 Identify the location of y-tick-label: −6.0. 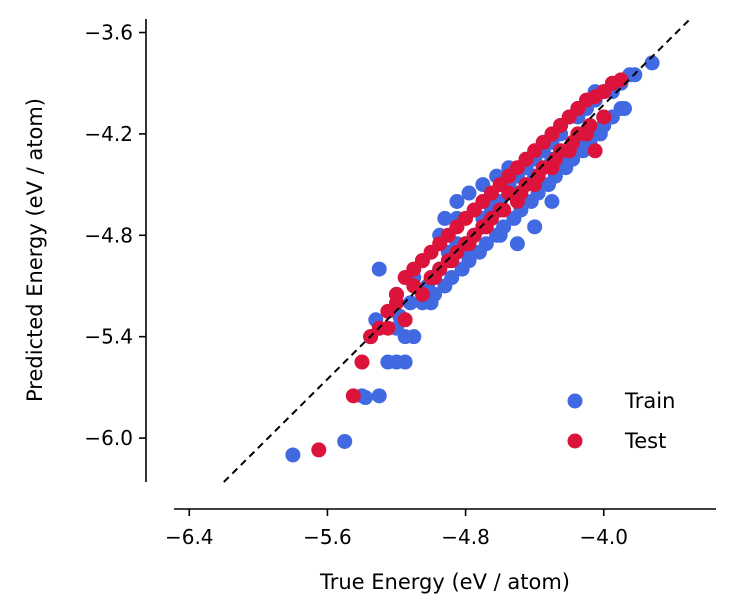
(108, 438).